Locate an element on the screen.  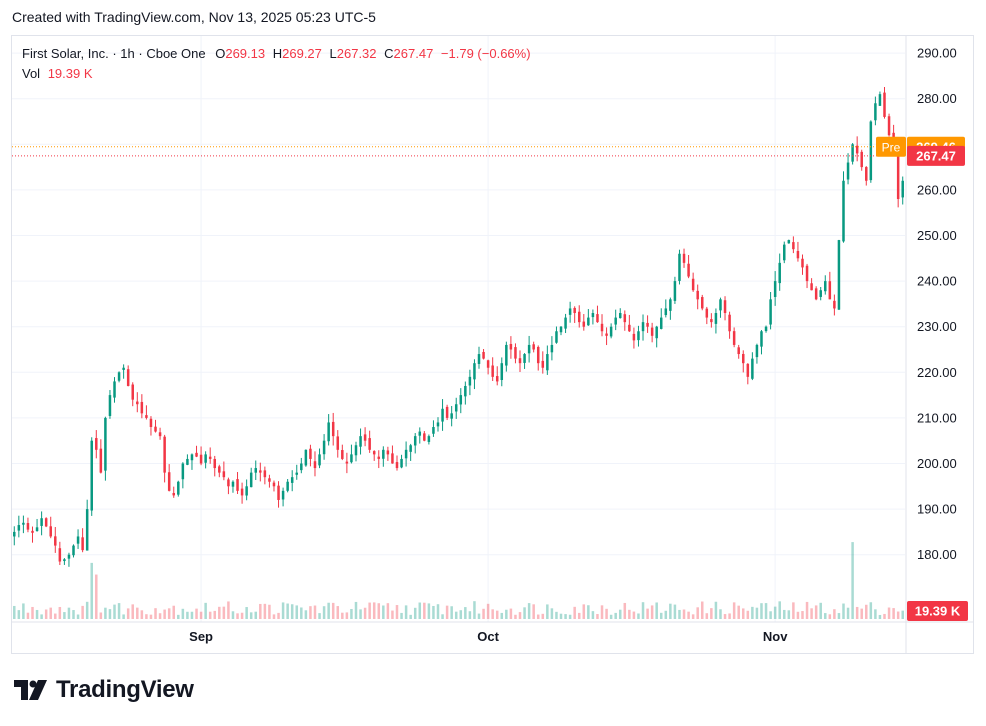
legend-change: −1.79 (−0.66%) is located at coordinates (485, 53).